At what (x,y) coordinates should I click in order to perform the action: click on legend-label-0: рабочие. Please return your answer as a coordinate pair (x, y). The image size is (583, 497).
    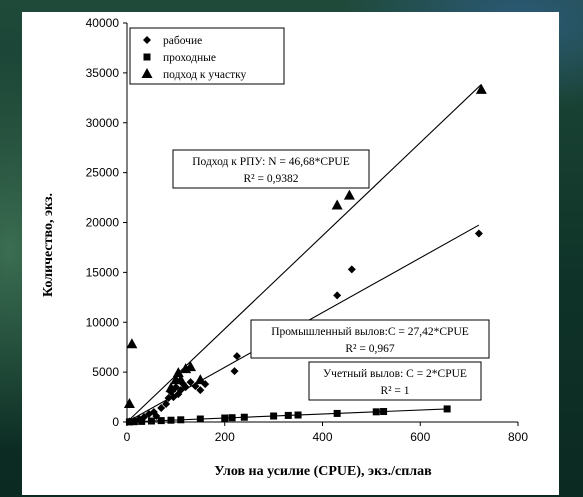
    Looking at the image, I should click on (182, 41).